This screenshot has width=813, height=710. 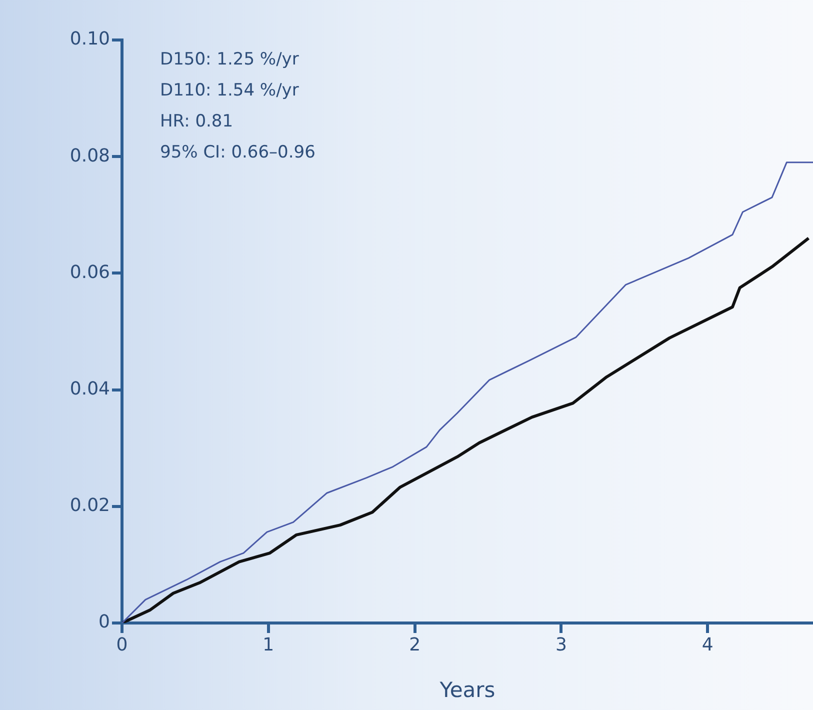 What do you see at coordinates (415, 645) in the screenshot?
I see `x-tick-label: 2` at bounding box center [415, 645].